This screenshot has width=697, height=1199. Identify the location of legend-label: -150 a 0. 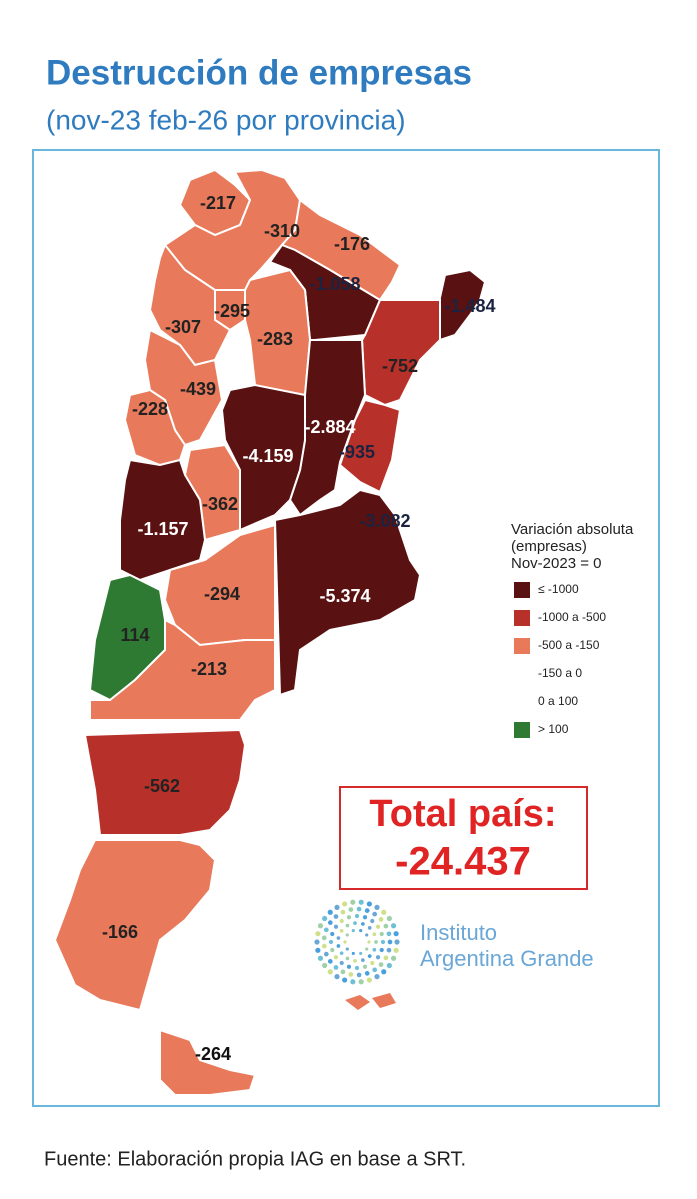
(560, 673).